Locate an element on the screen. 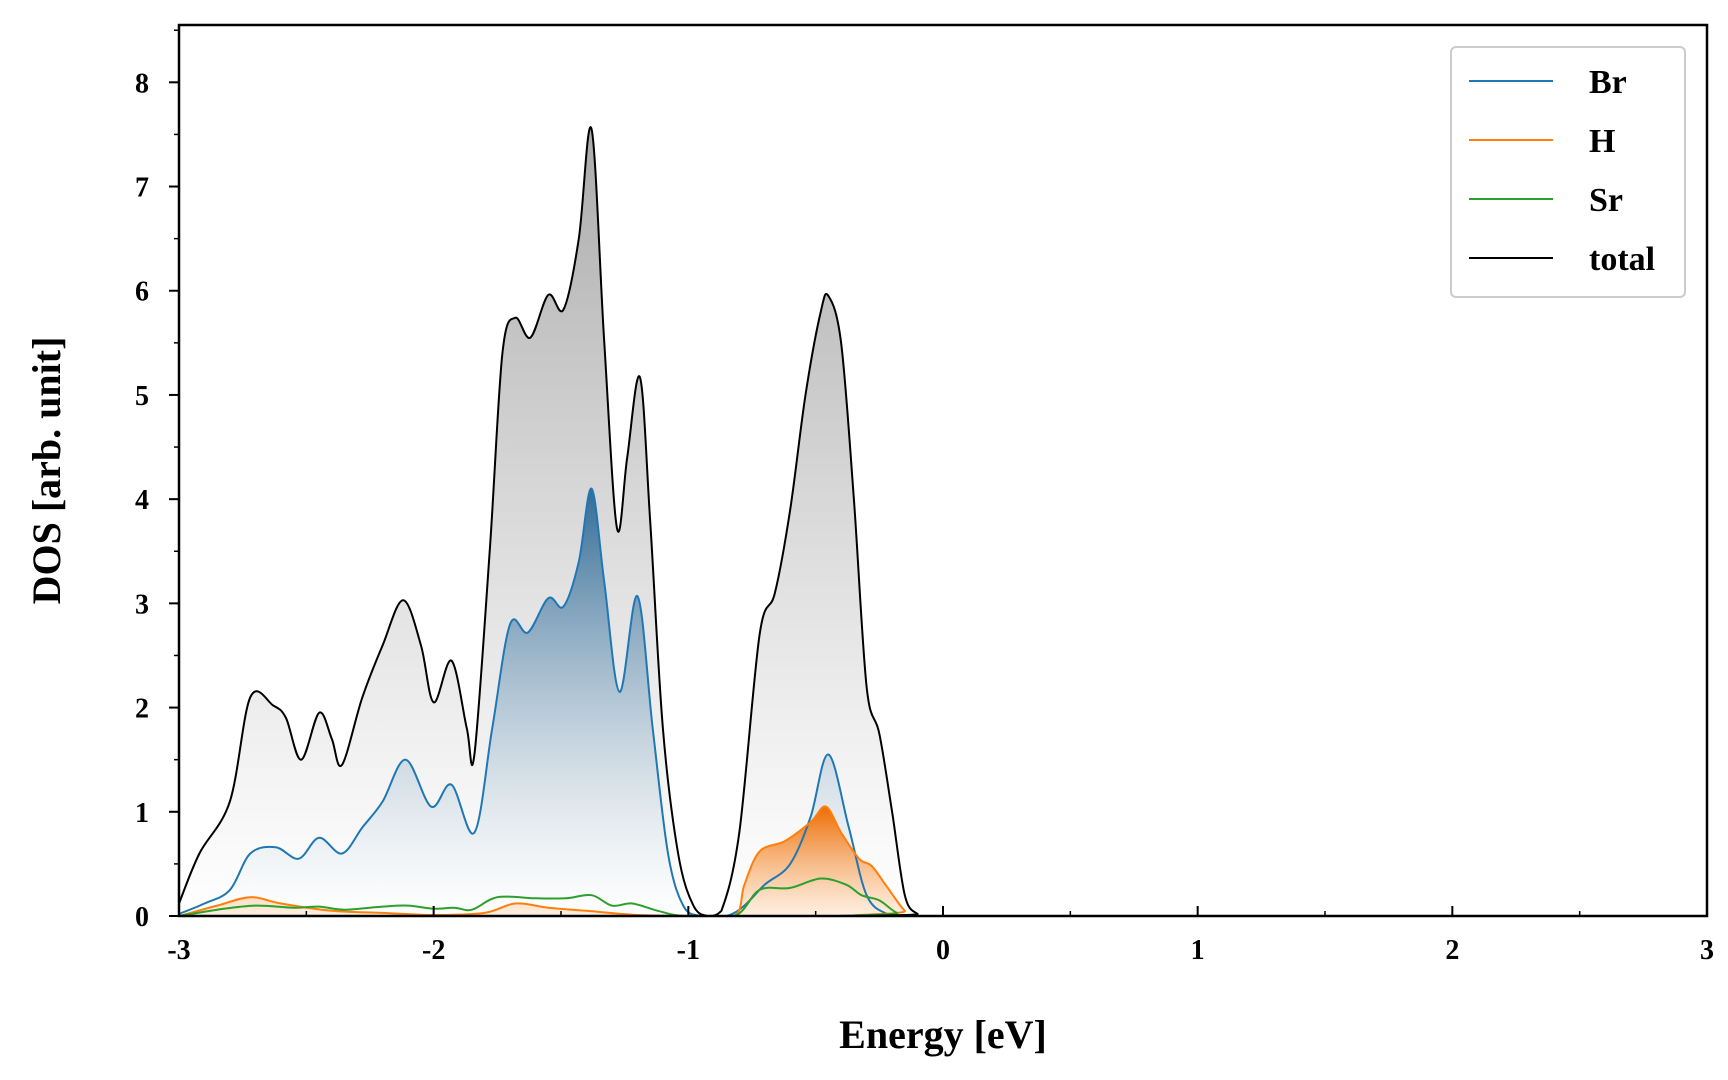  x-tick-label: 1 is located at coordinates (1198, 950).